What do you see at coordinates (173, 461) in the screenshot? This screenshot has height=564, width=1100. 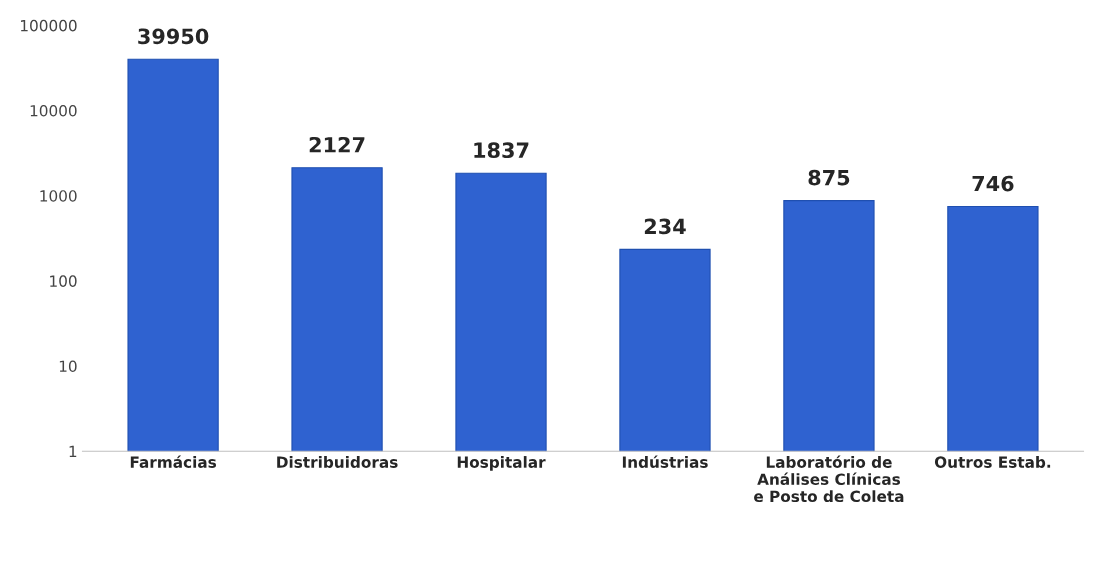 I see `x-tick-label: Farmácias` at bounding box center [173, 461].